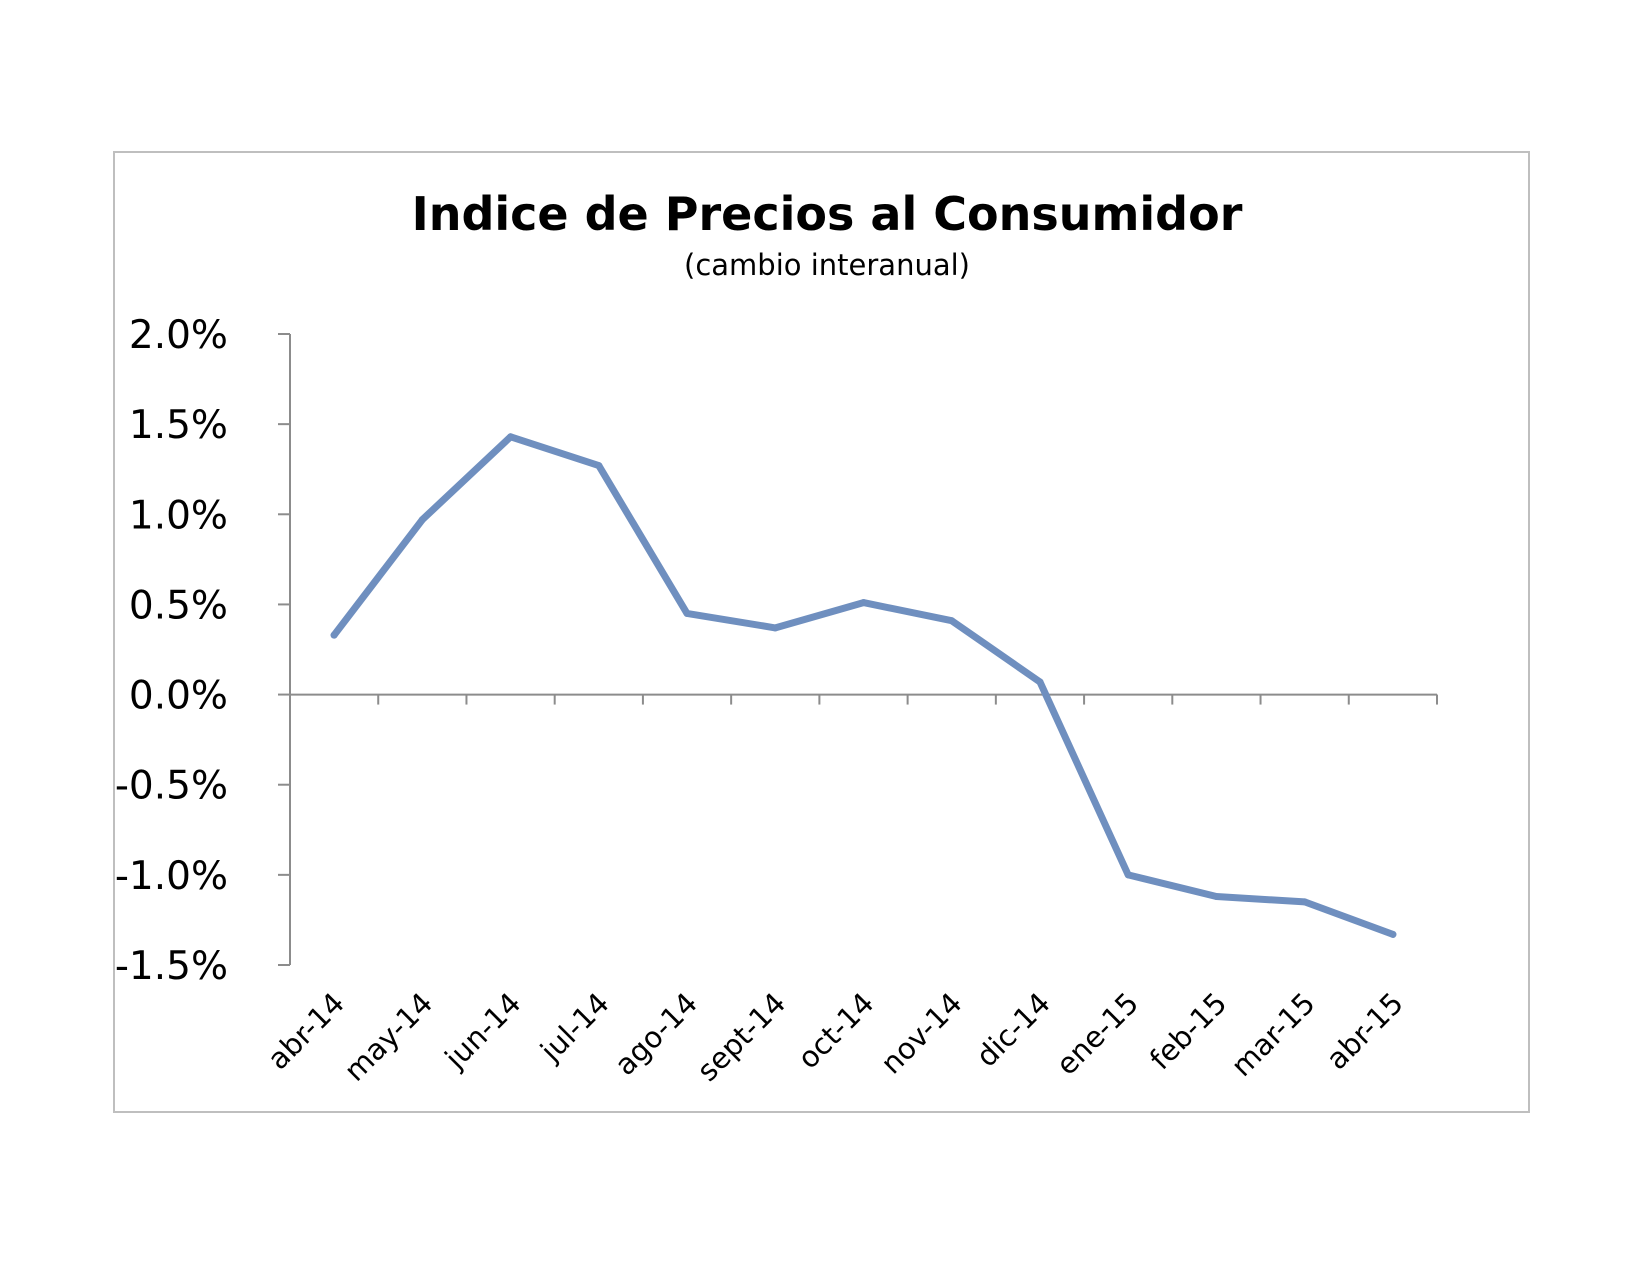  I want to click on x-tick-label: ene-15, so click(1097, 1034).